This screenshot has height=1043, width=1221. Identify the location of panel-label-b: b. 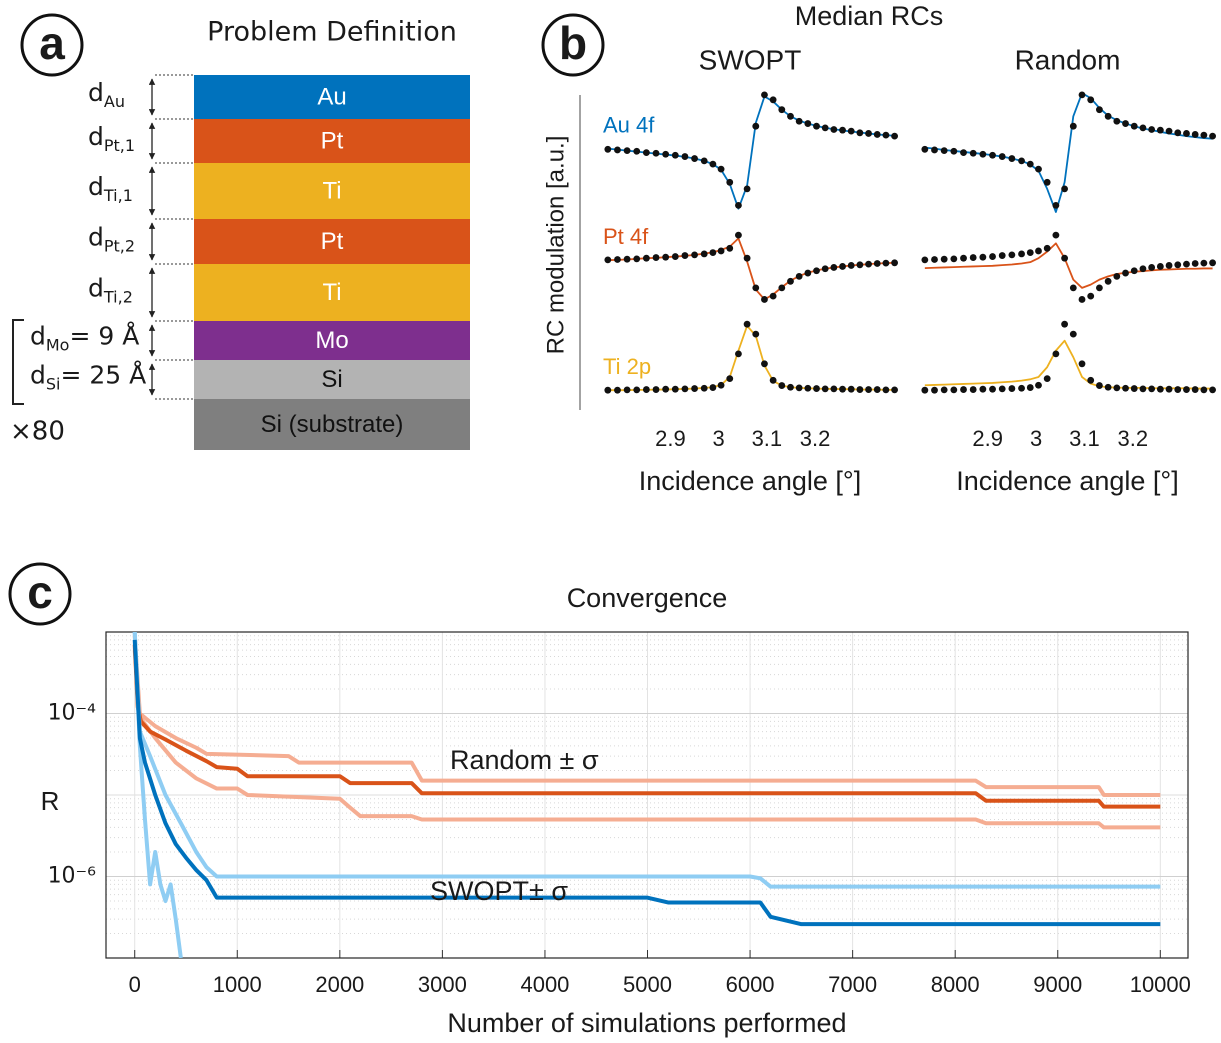
(573, 45).